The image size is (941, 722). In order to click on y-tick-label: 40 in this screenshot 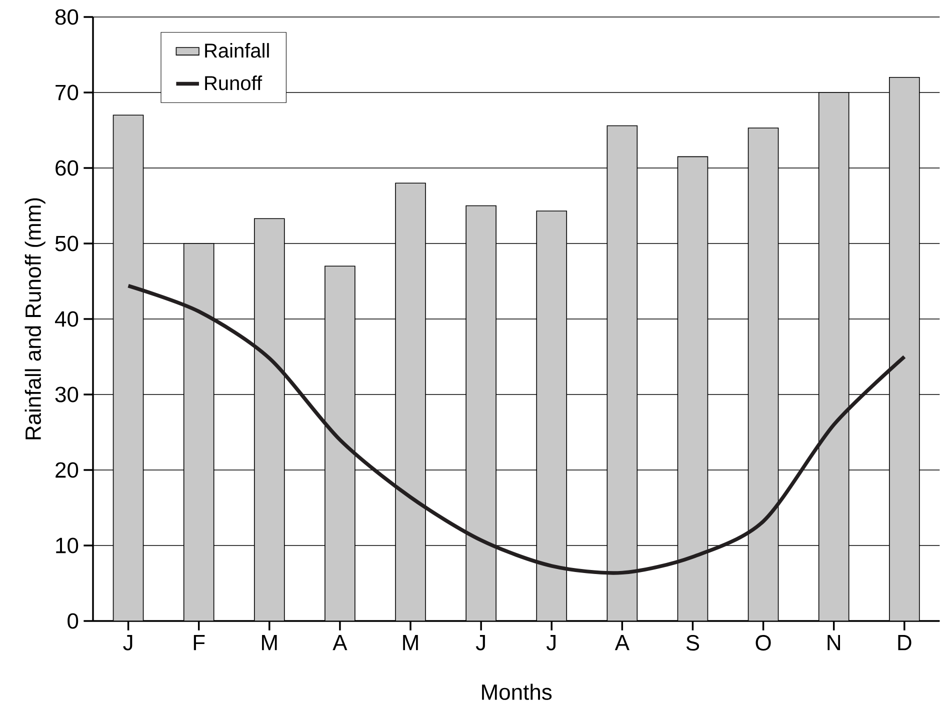, I will do `click(66, 319)`.